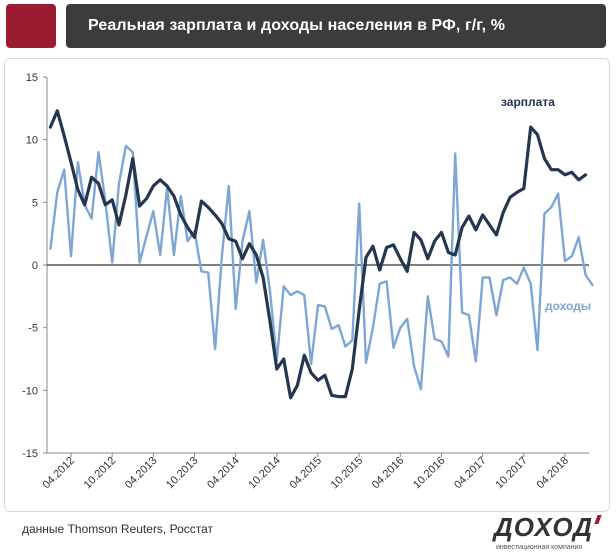 The width and height of the screenshot is (616, 560). Describe the element at coordinates (306, 473) in the screenshot. I see `x-tick-label: 04.2015` at that location.